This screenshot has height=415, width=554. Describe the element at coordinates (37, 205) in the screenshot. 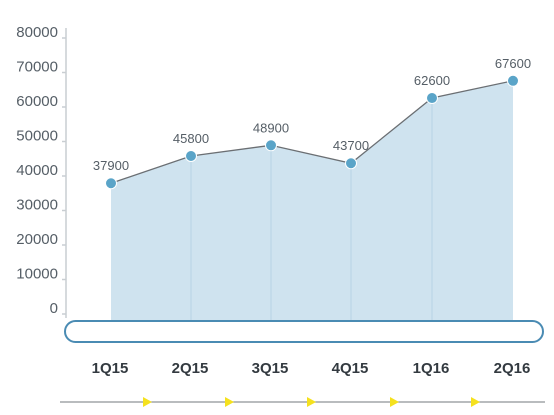

I see `y-tick-label: 30000` at that location.